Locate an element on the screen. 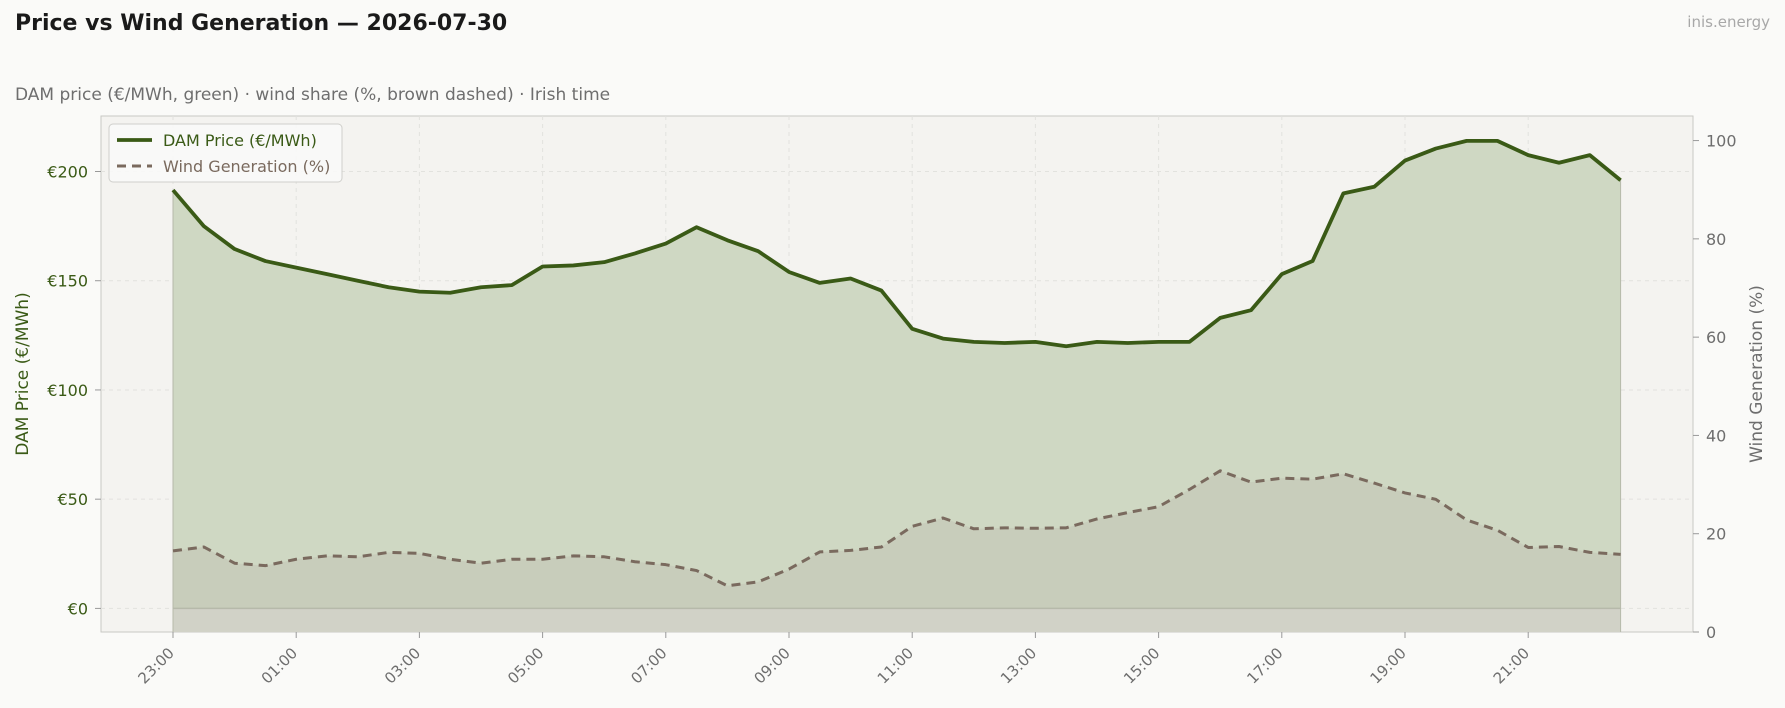  x-tick-label: 05:00 is located at coordinates (525, 665).